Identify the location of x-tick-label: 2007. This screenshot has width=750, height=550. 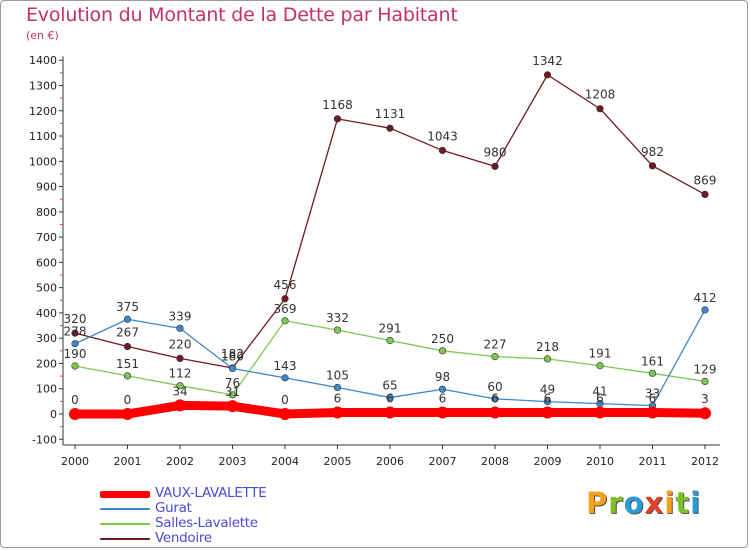
(443, 461).